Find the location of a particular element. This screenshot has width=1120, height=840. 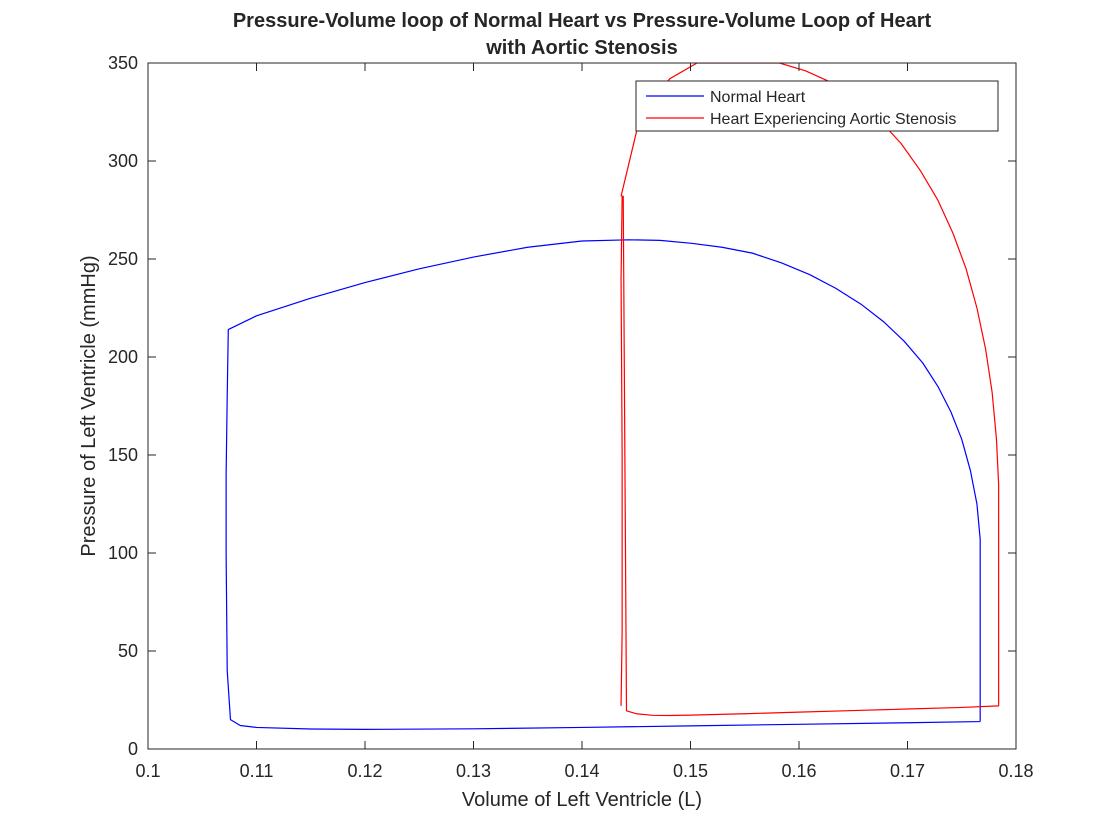

legend-label-normal-heart: Normal Heart is located at coordinates (758, 97).